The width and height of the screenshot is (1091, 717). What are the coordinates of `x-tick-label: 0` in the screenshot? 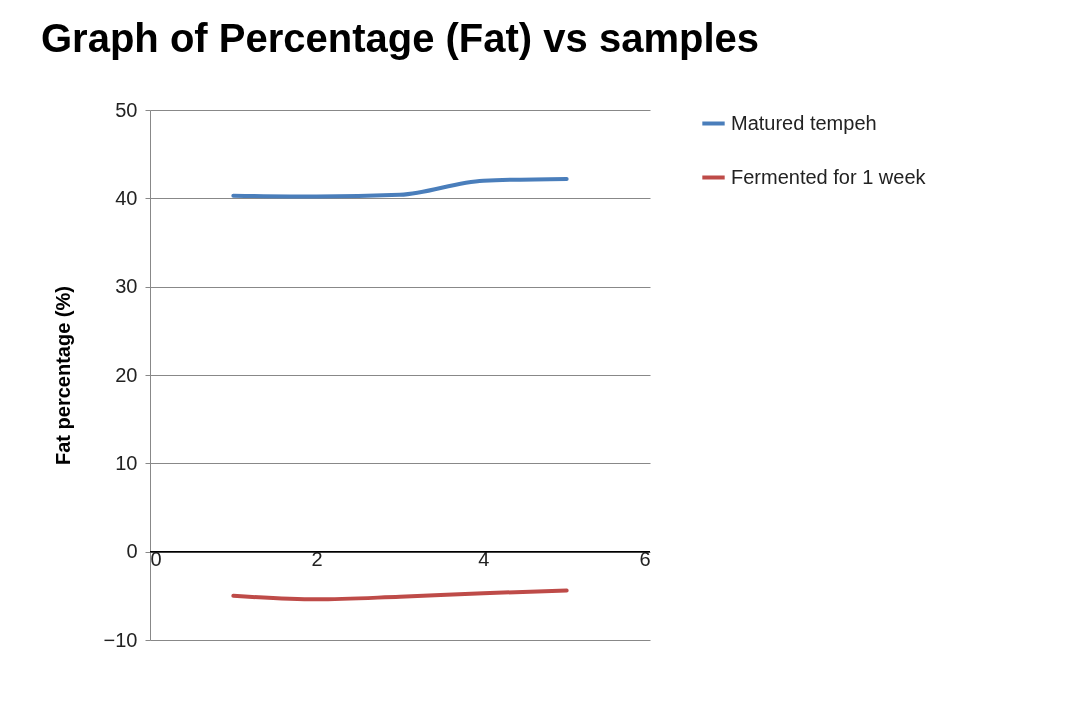 It's located at (156, 559).